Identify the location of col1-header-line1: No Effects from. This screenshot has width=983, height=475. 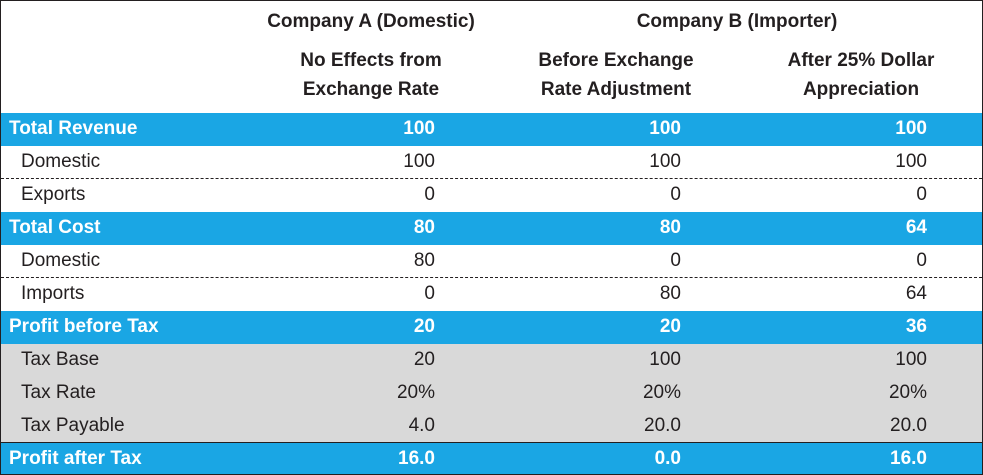
(371, 60).